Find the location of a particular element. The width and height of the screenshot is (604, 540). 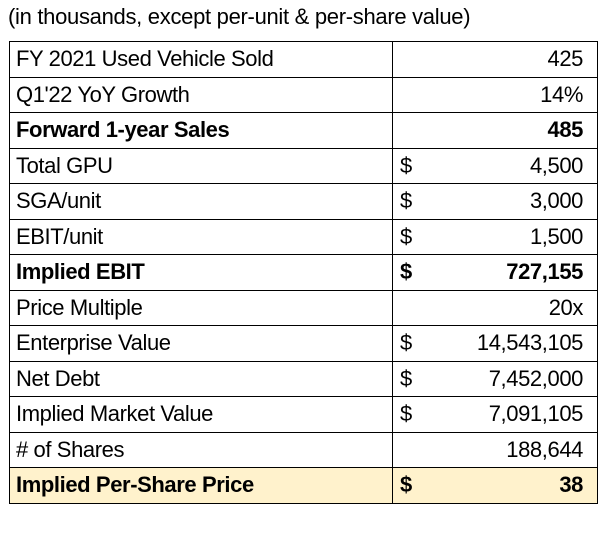

row-value: 20x is located at coordinates (566, 307).